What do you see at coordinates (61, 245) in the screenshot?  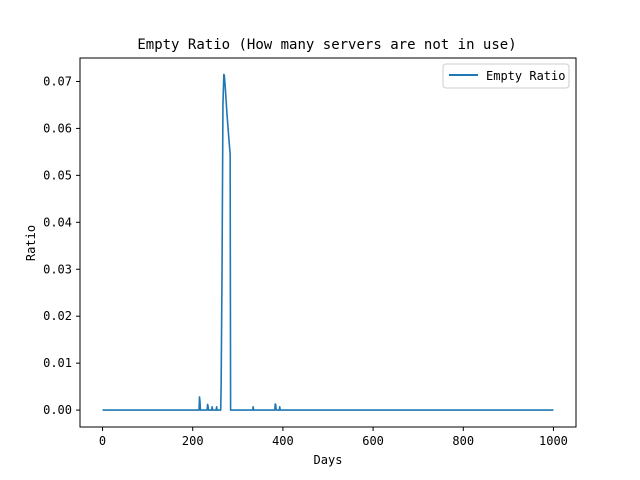 I see `y-axis: 0.00 0.01 0.02 0.03 0.04 0.05 0.06 0.07` at bounding box center [61, 245].